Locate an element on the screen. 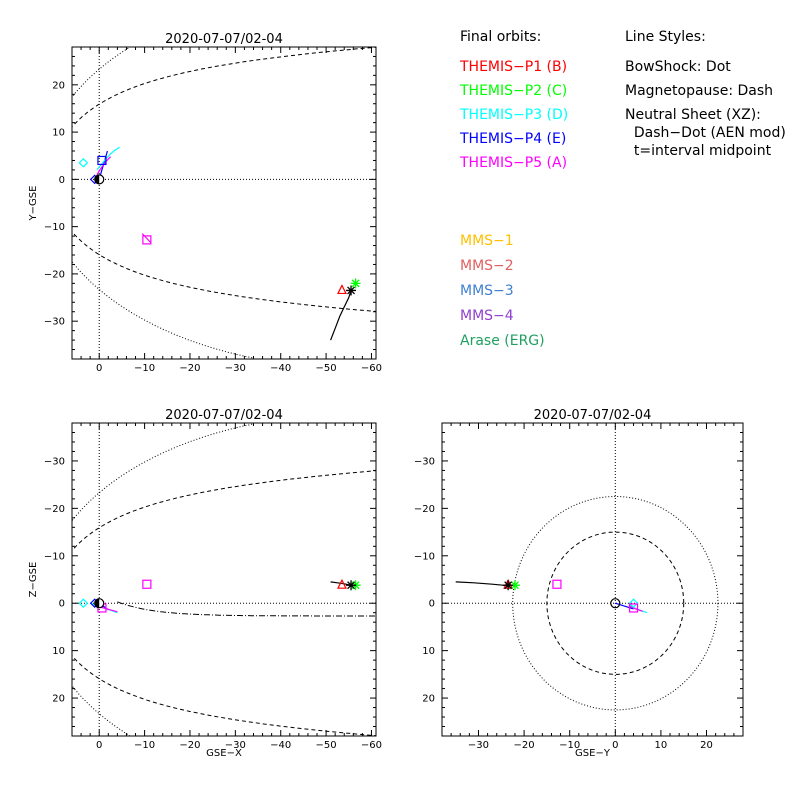 This screenshot has width=800, height=805. legend-mms-1: MMS−1 is located at coordinates (487, 241).